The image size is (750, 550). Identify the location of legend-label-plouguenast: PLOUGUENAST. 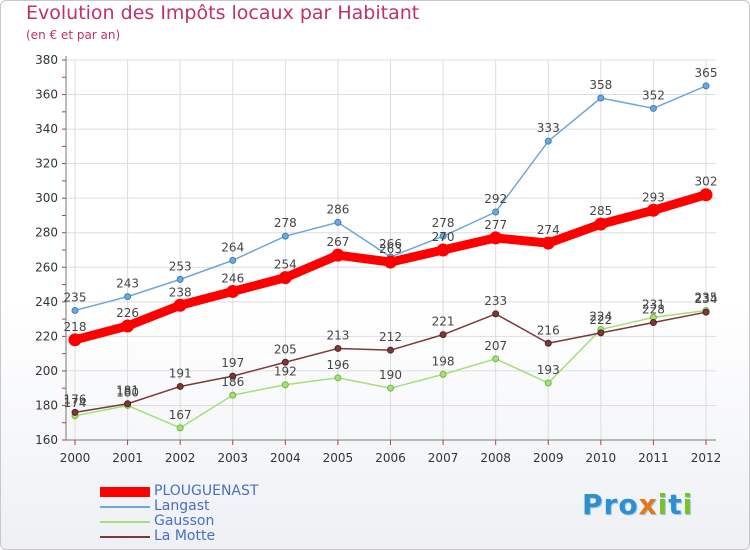
(206, 491).